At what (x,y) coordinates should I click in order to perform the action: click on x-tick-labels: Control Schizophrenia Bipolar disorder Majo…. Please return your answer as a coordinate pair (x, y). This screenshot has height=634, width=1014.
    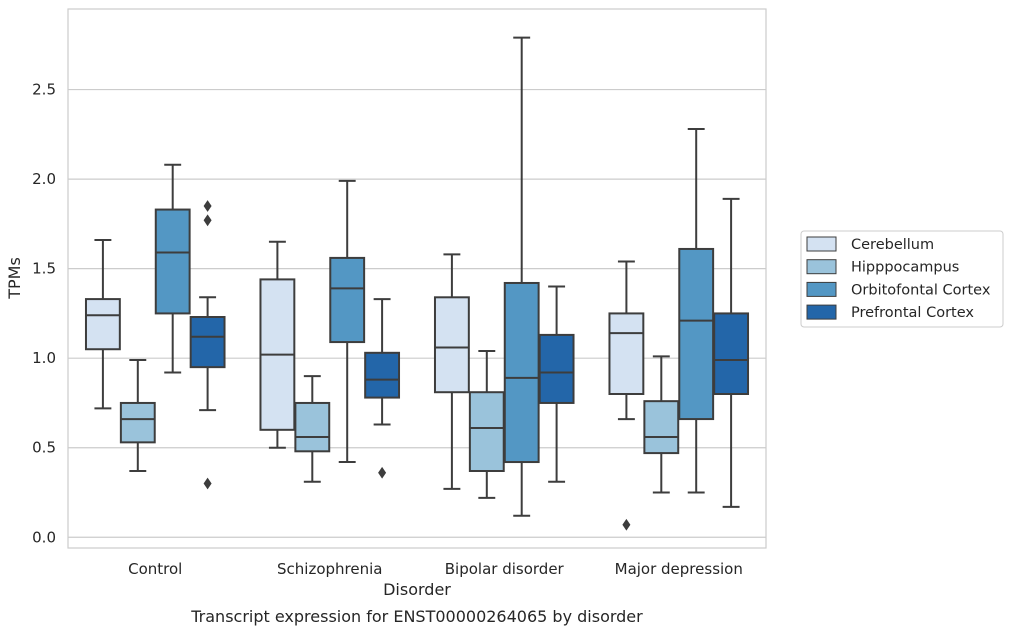
    Looking at the image, I should click on (435, 569).